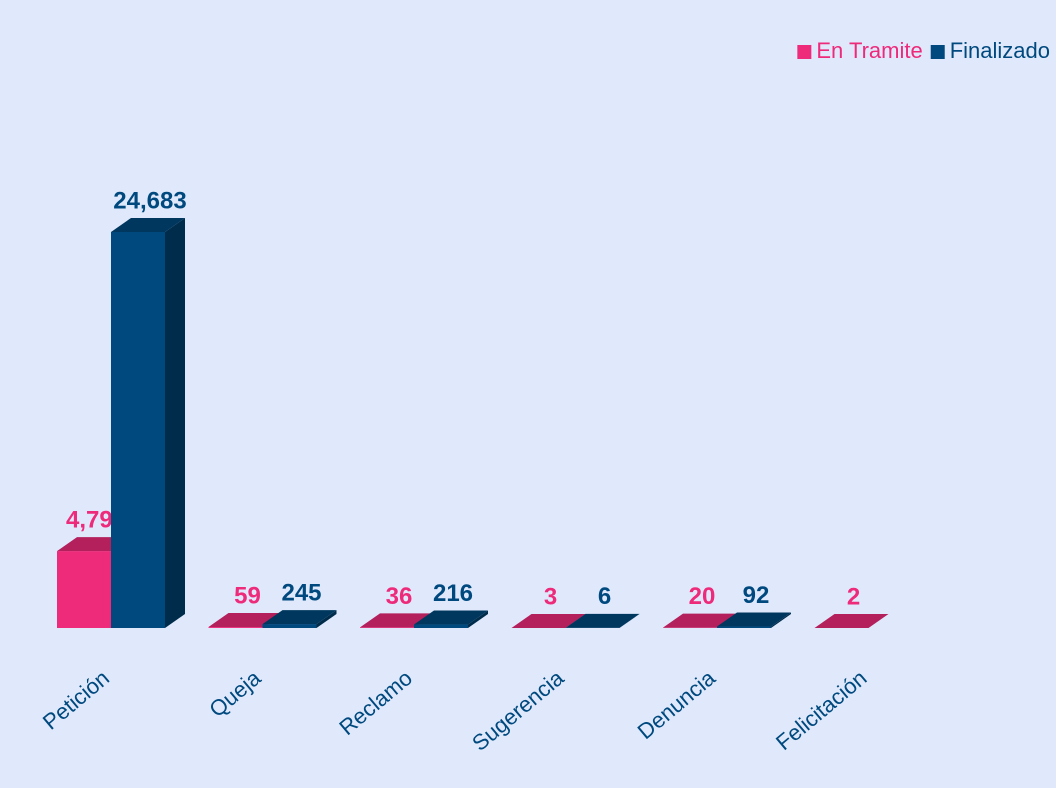  I want to click on legend-label: Finalizado, so click(1000, 50).